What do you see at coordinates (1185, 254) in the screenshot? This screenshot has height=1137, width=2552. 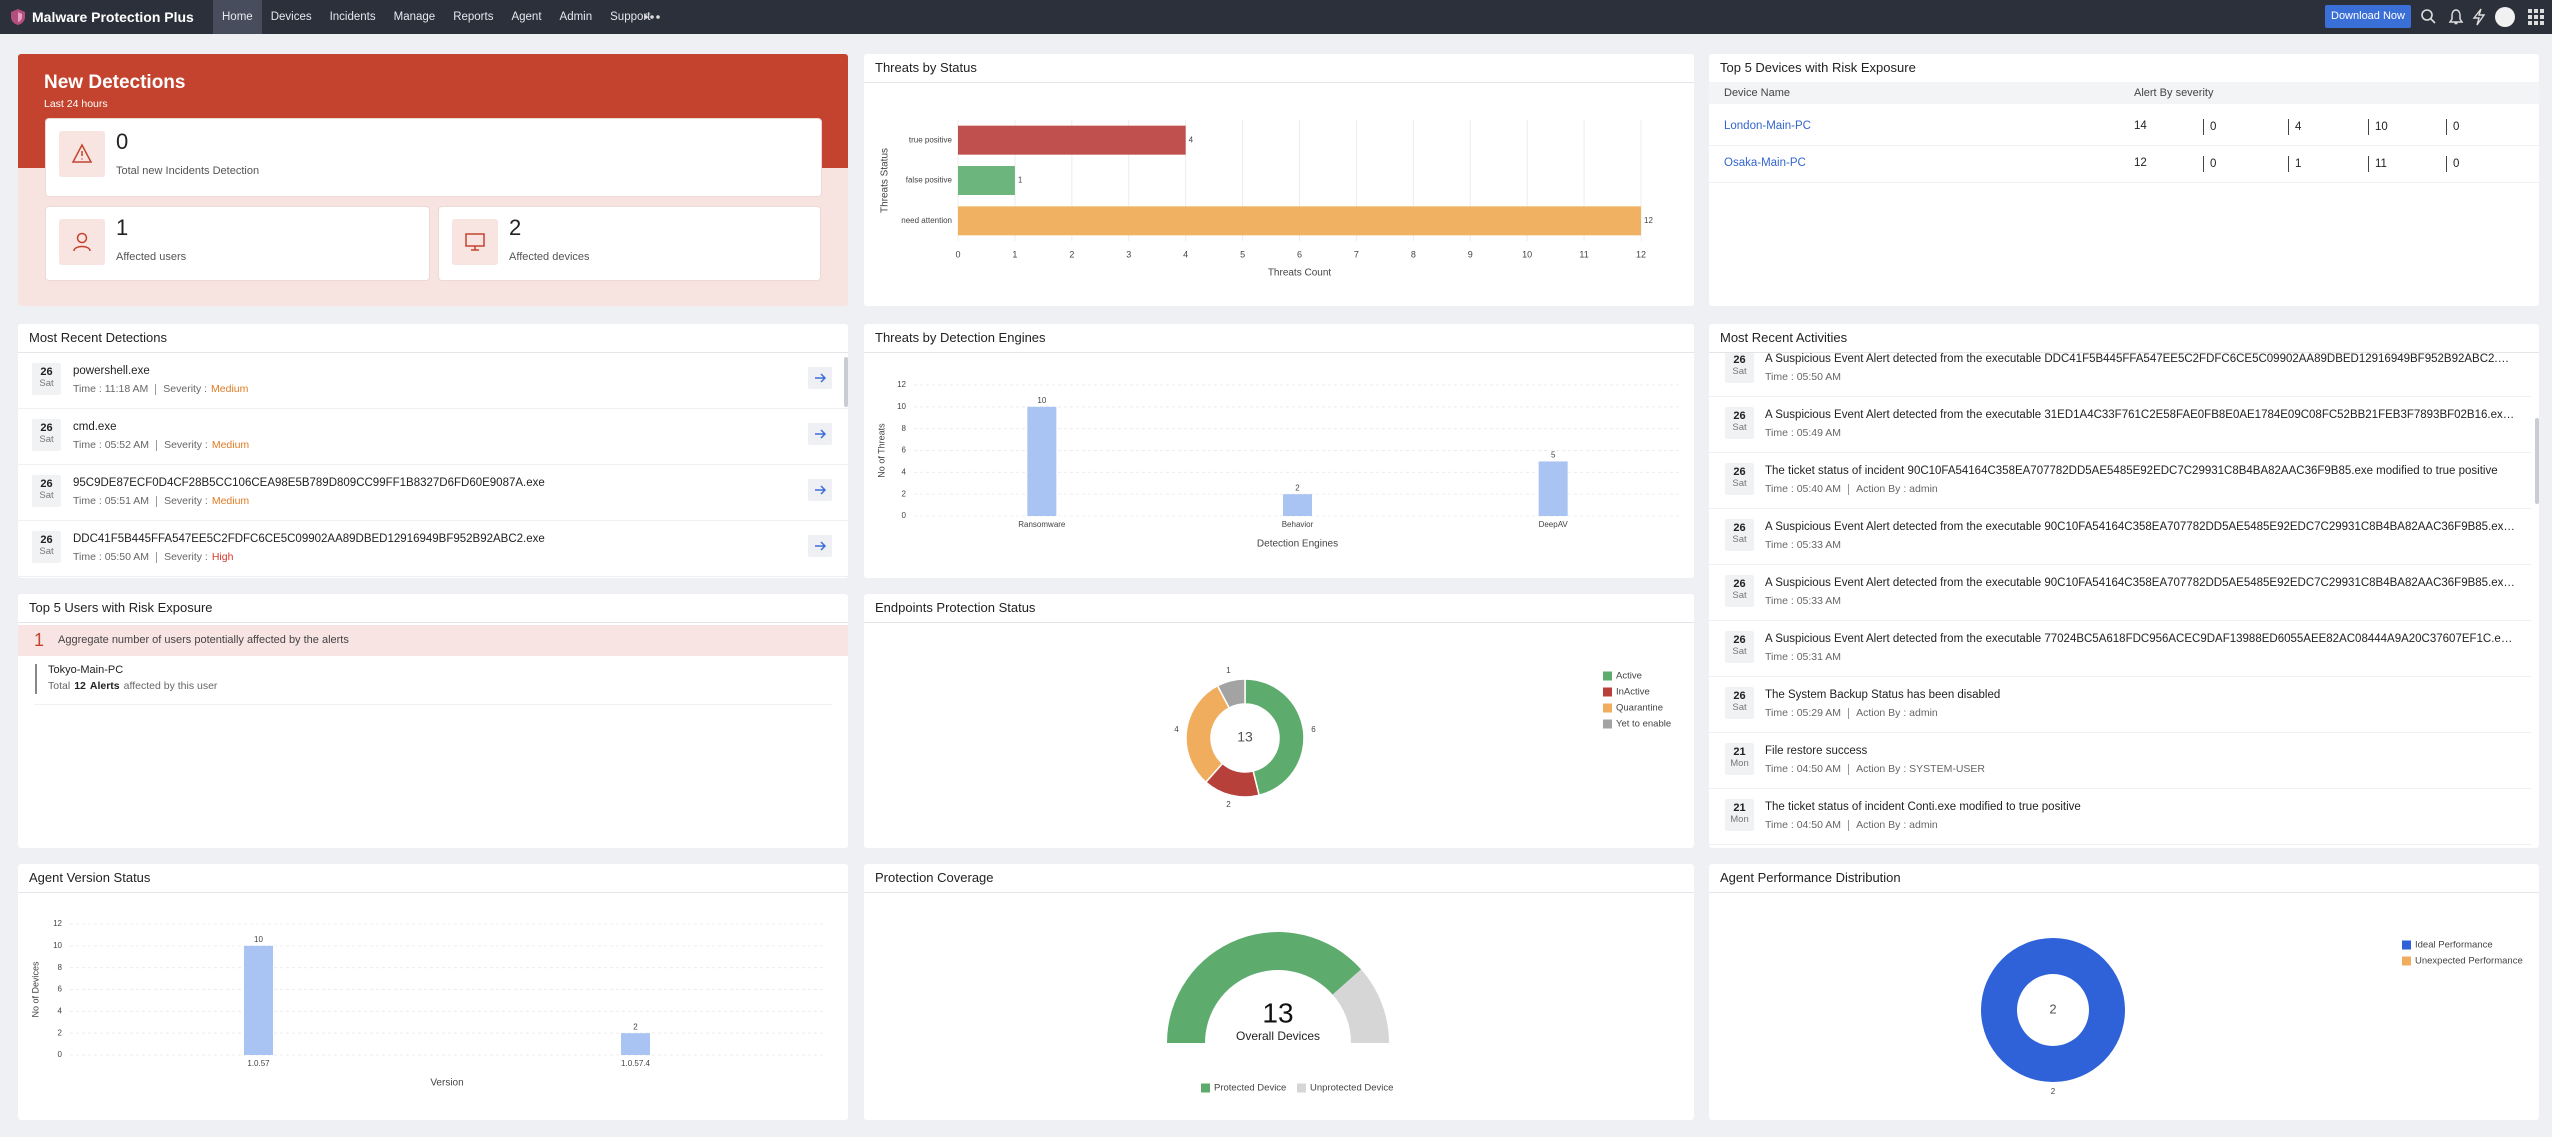 I see `x-tick-label: 4` at bounding box center [1185, 254].